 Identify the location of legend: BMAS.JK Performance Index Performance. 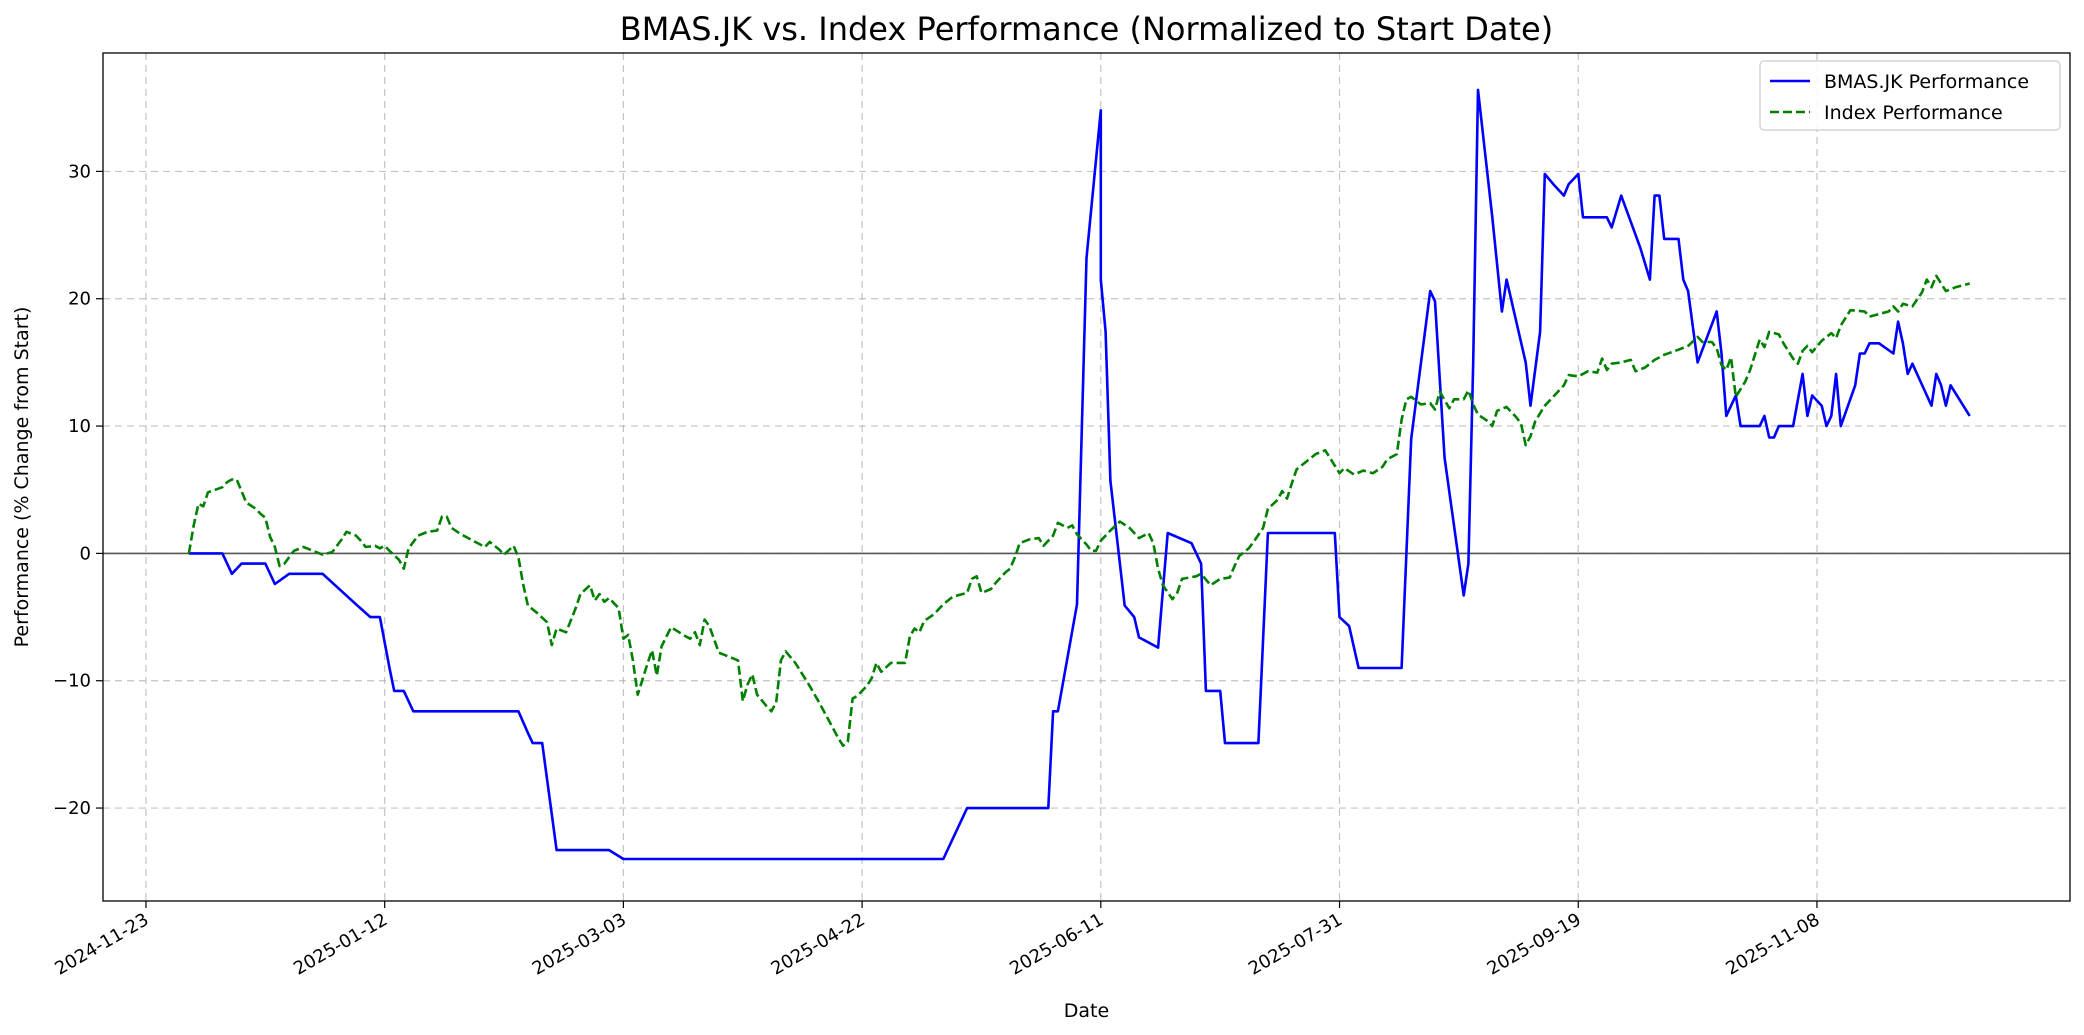
(1910, 95).